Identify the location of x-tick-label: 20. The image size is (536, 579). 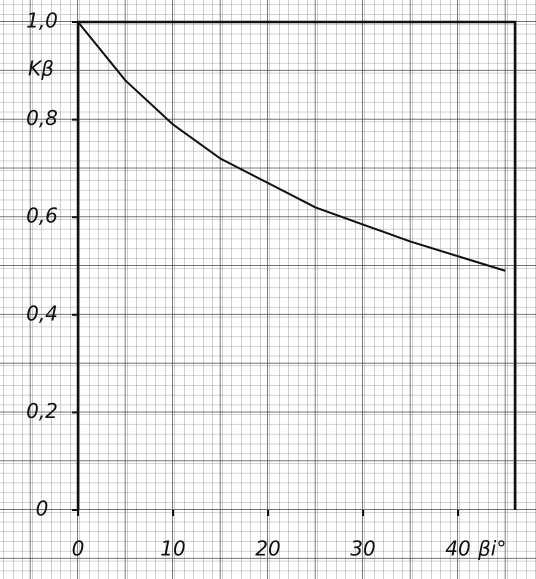
(267, 549).